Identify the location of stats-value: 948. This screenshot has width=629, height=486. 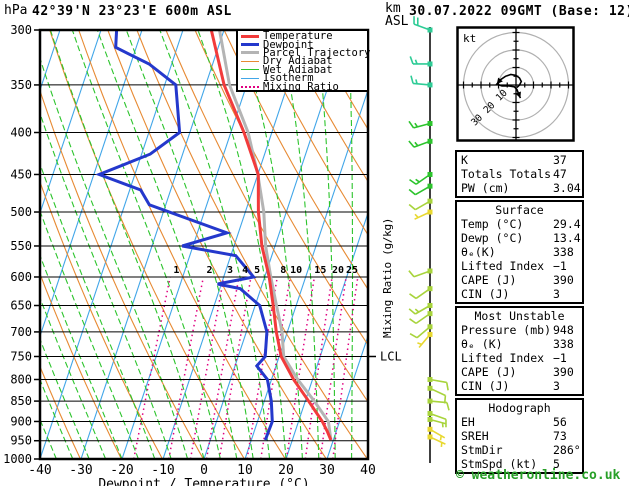
(563, 330).